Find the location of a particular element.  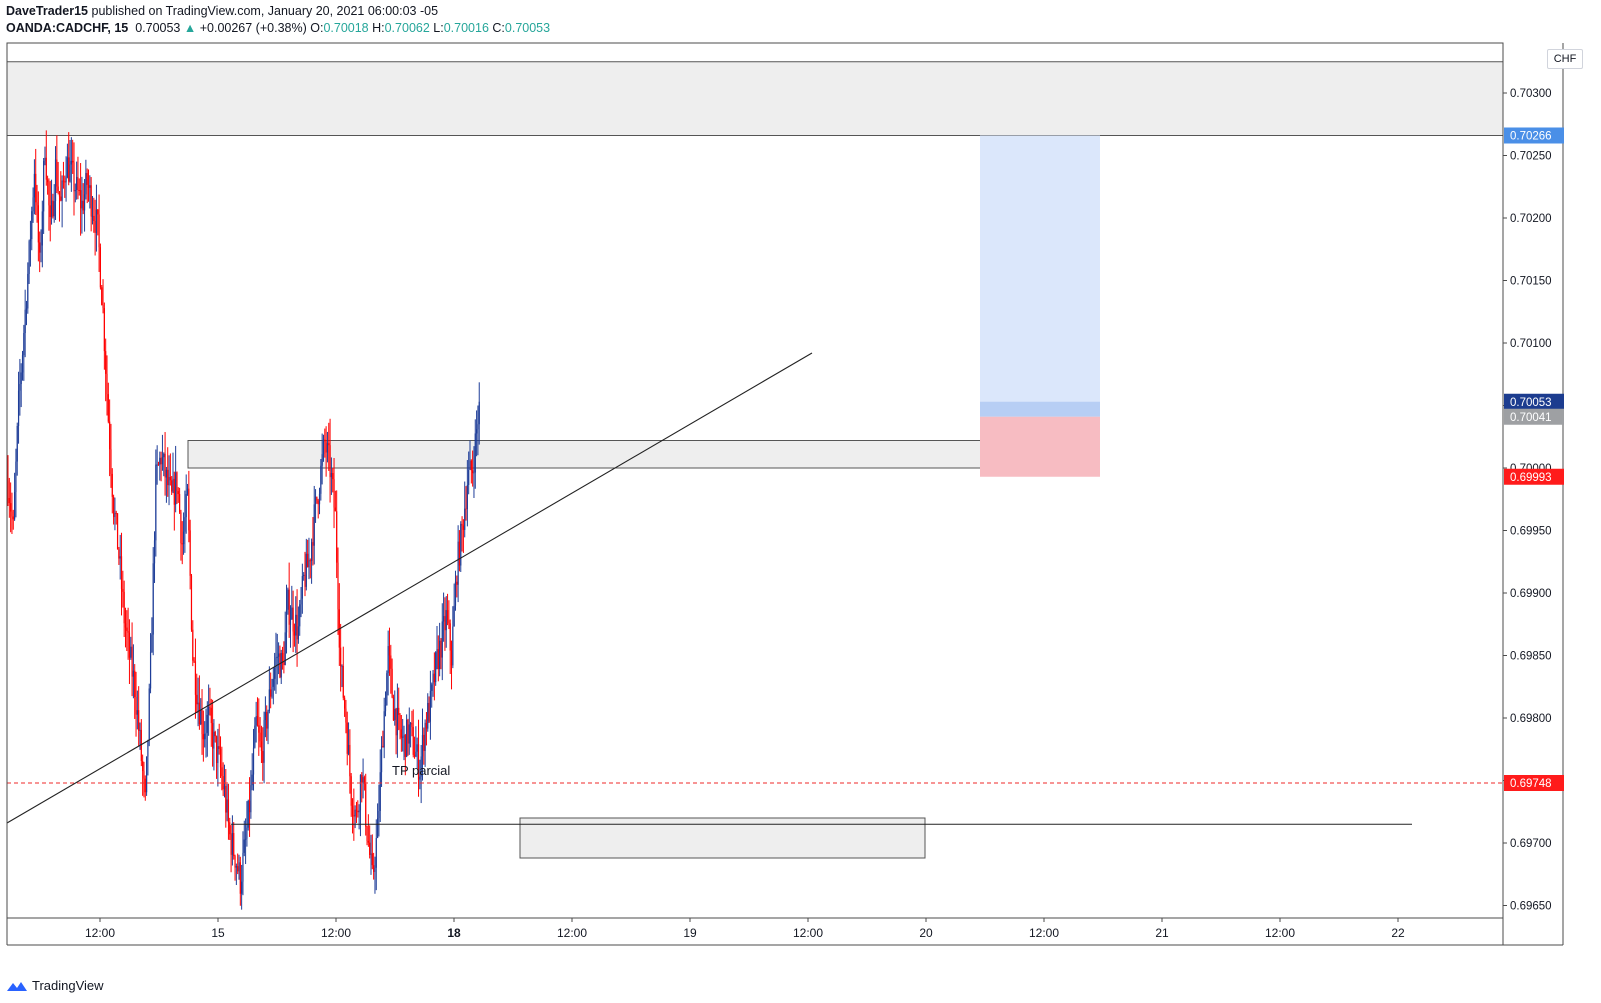

target-zone is located at coordinates (1040, 276).